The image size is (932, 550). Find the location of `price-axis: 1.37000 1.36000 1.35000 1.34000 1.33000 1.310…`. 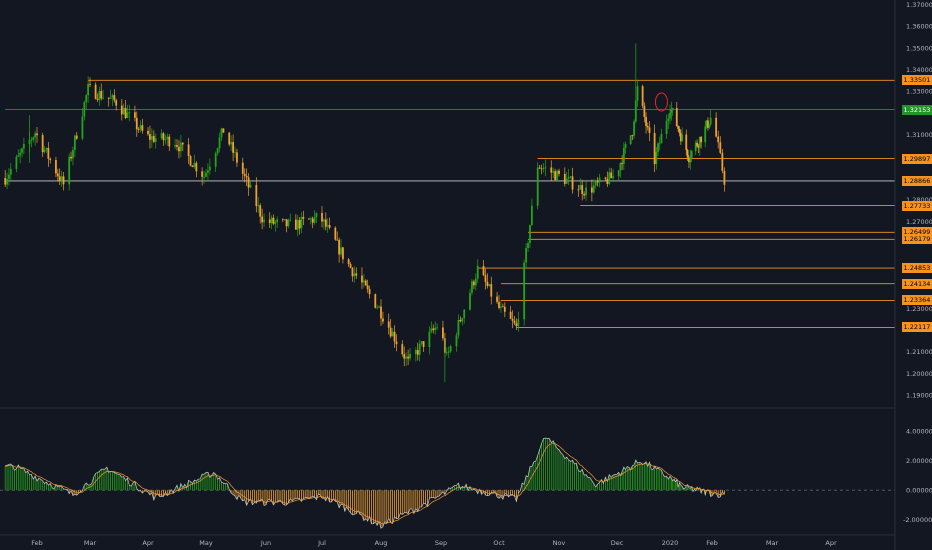

price-axis: 1.37000 1.36000 1.35000 1.34000 1.33000 1.310… is located at coordinates (919, 200).